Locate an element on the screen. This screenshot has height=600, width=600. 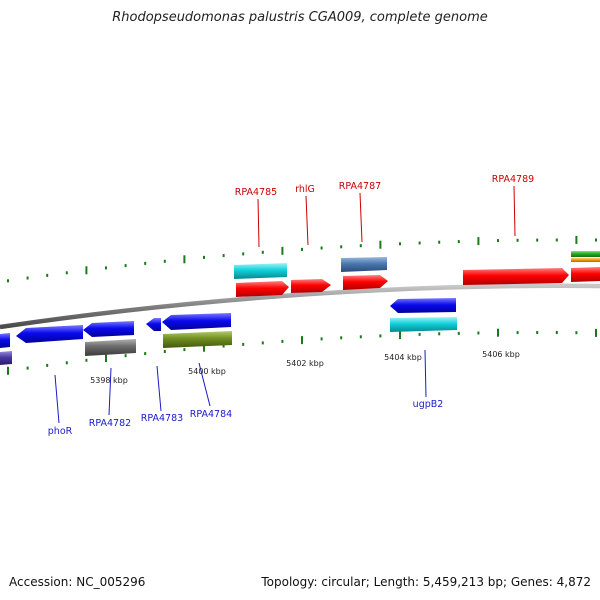
gene-arrow-edge-blue is located at coordinates (5, 340).